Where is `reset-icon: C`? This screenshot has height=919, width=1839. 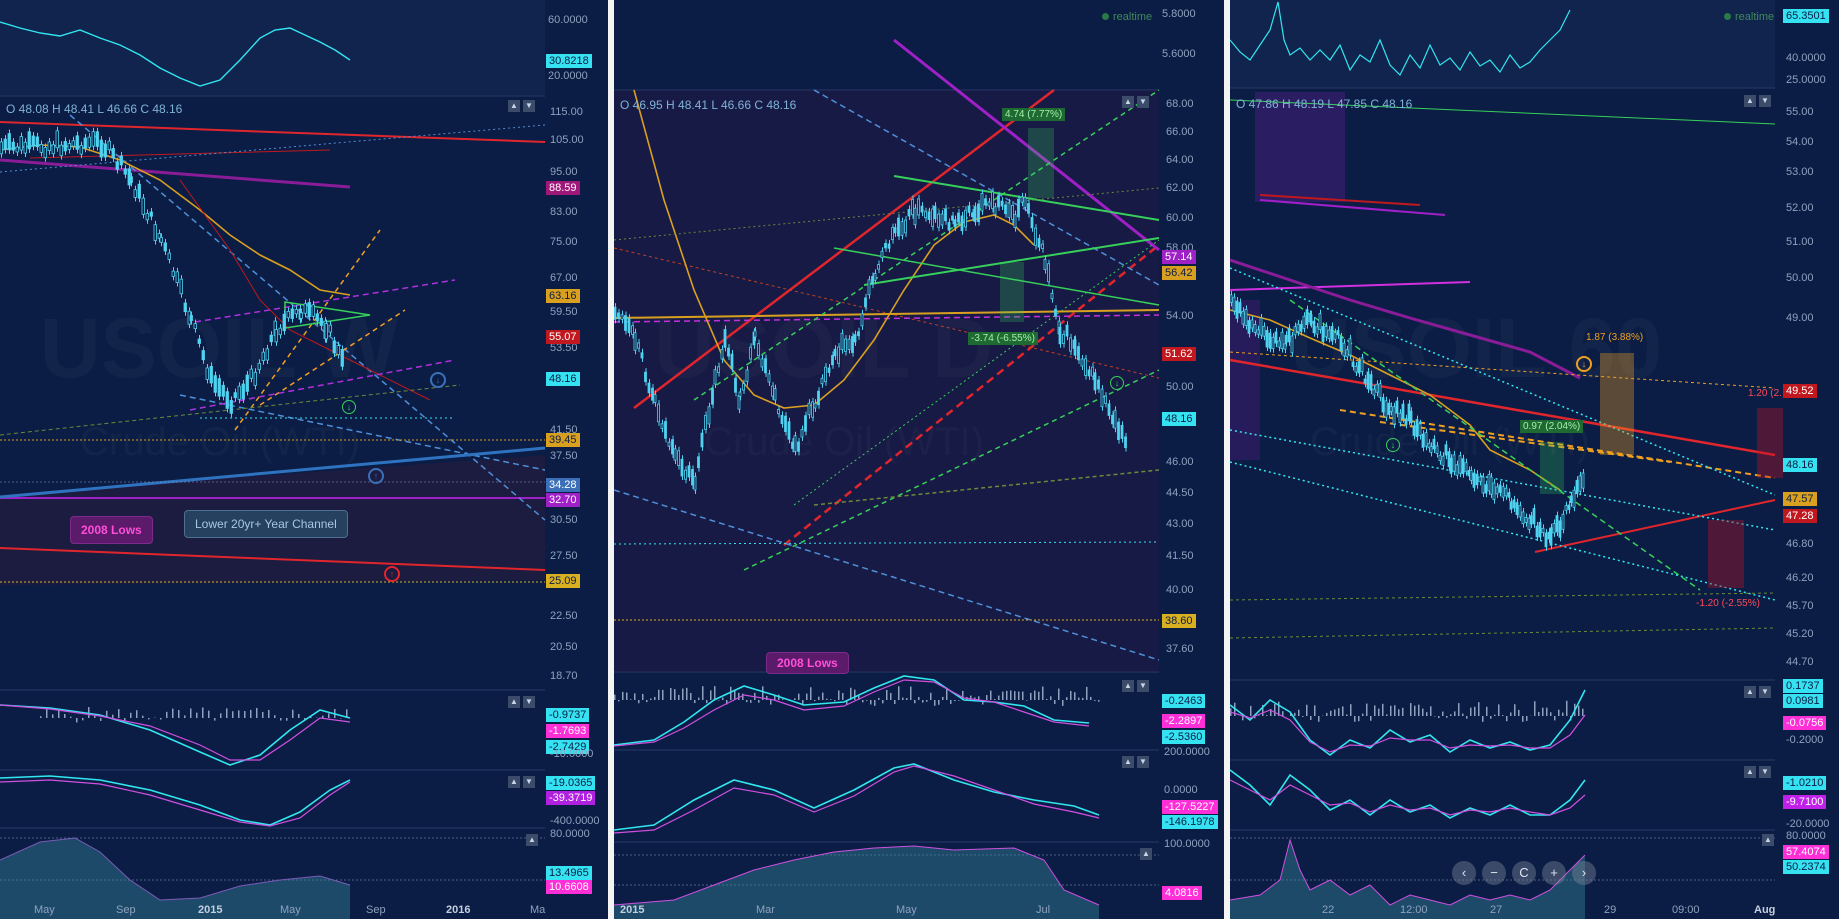
reset-icon: C is located at coordinates (1524, 873).